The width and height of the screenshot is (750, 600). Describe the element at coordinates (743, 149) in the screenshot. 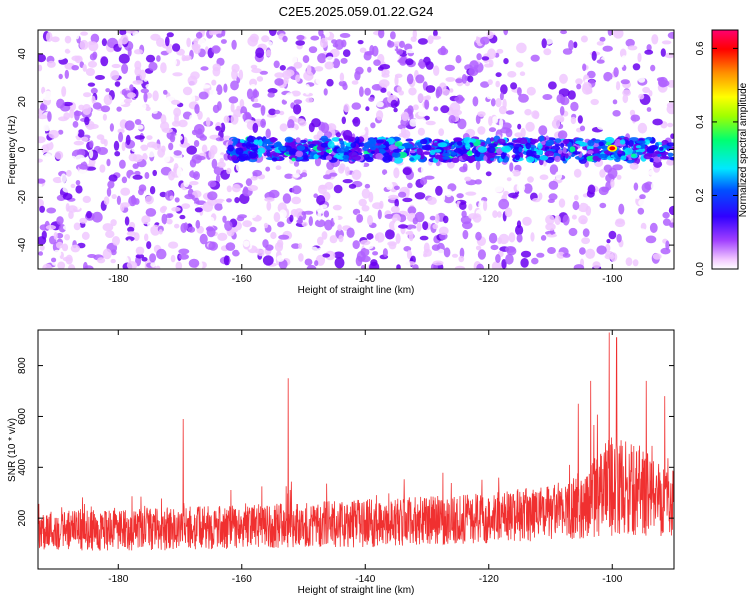

I see `colorbar-label: Normalized spectral amplitude` at that location.